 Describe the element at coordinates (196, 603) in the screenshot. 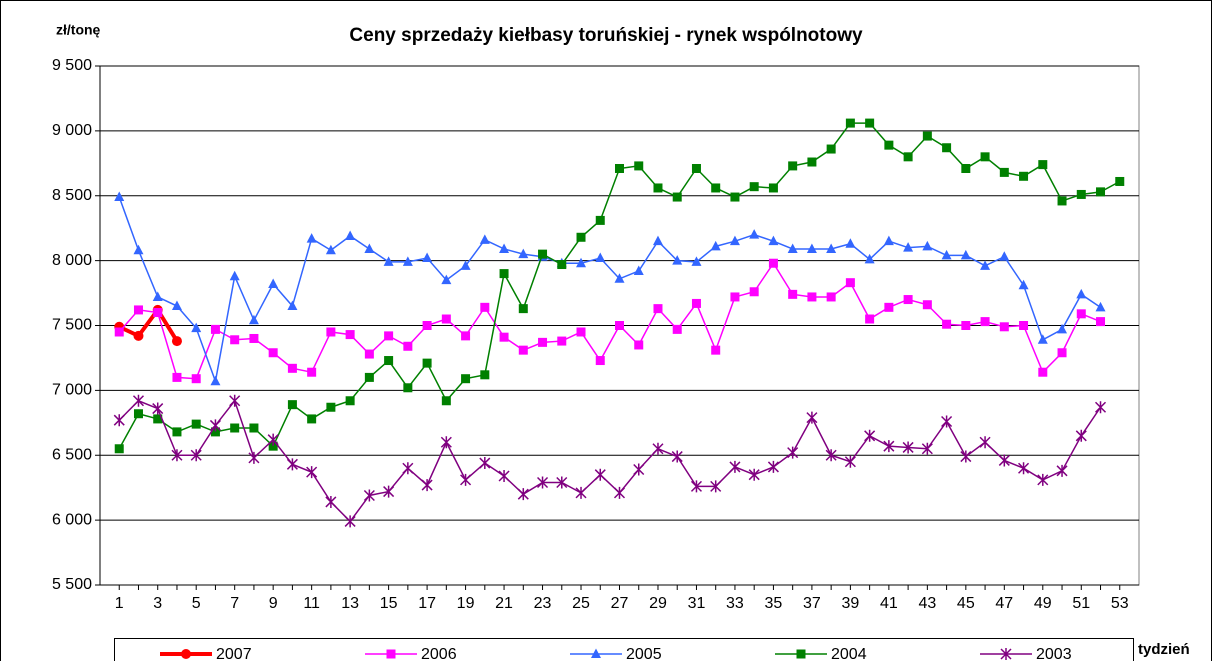

I see `x-tick-label: 5` at that location.